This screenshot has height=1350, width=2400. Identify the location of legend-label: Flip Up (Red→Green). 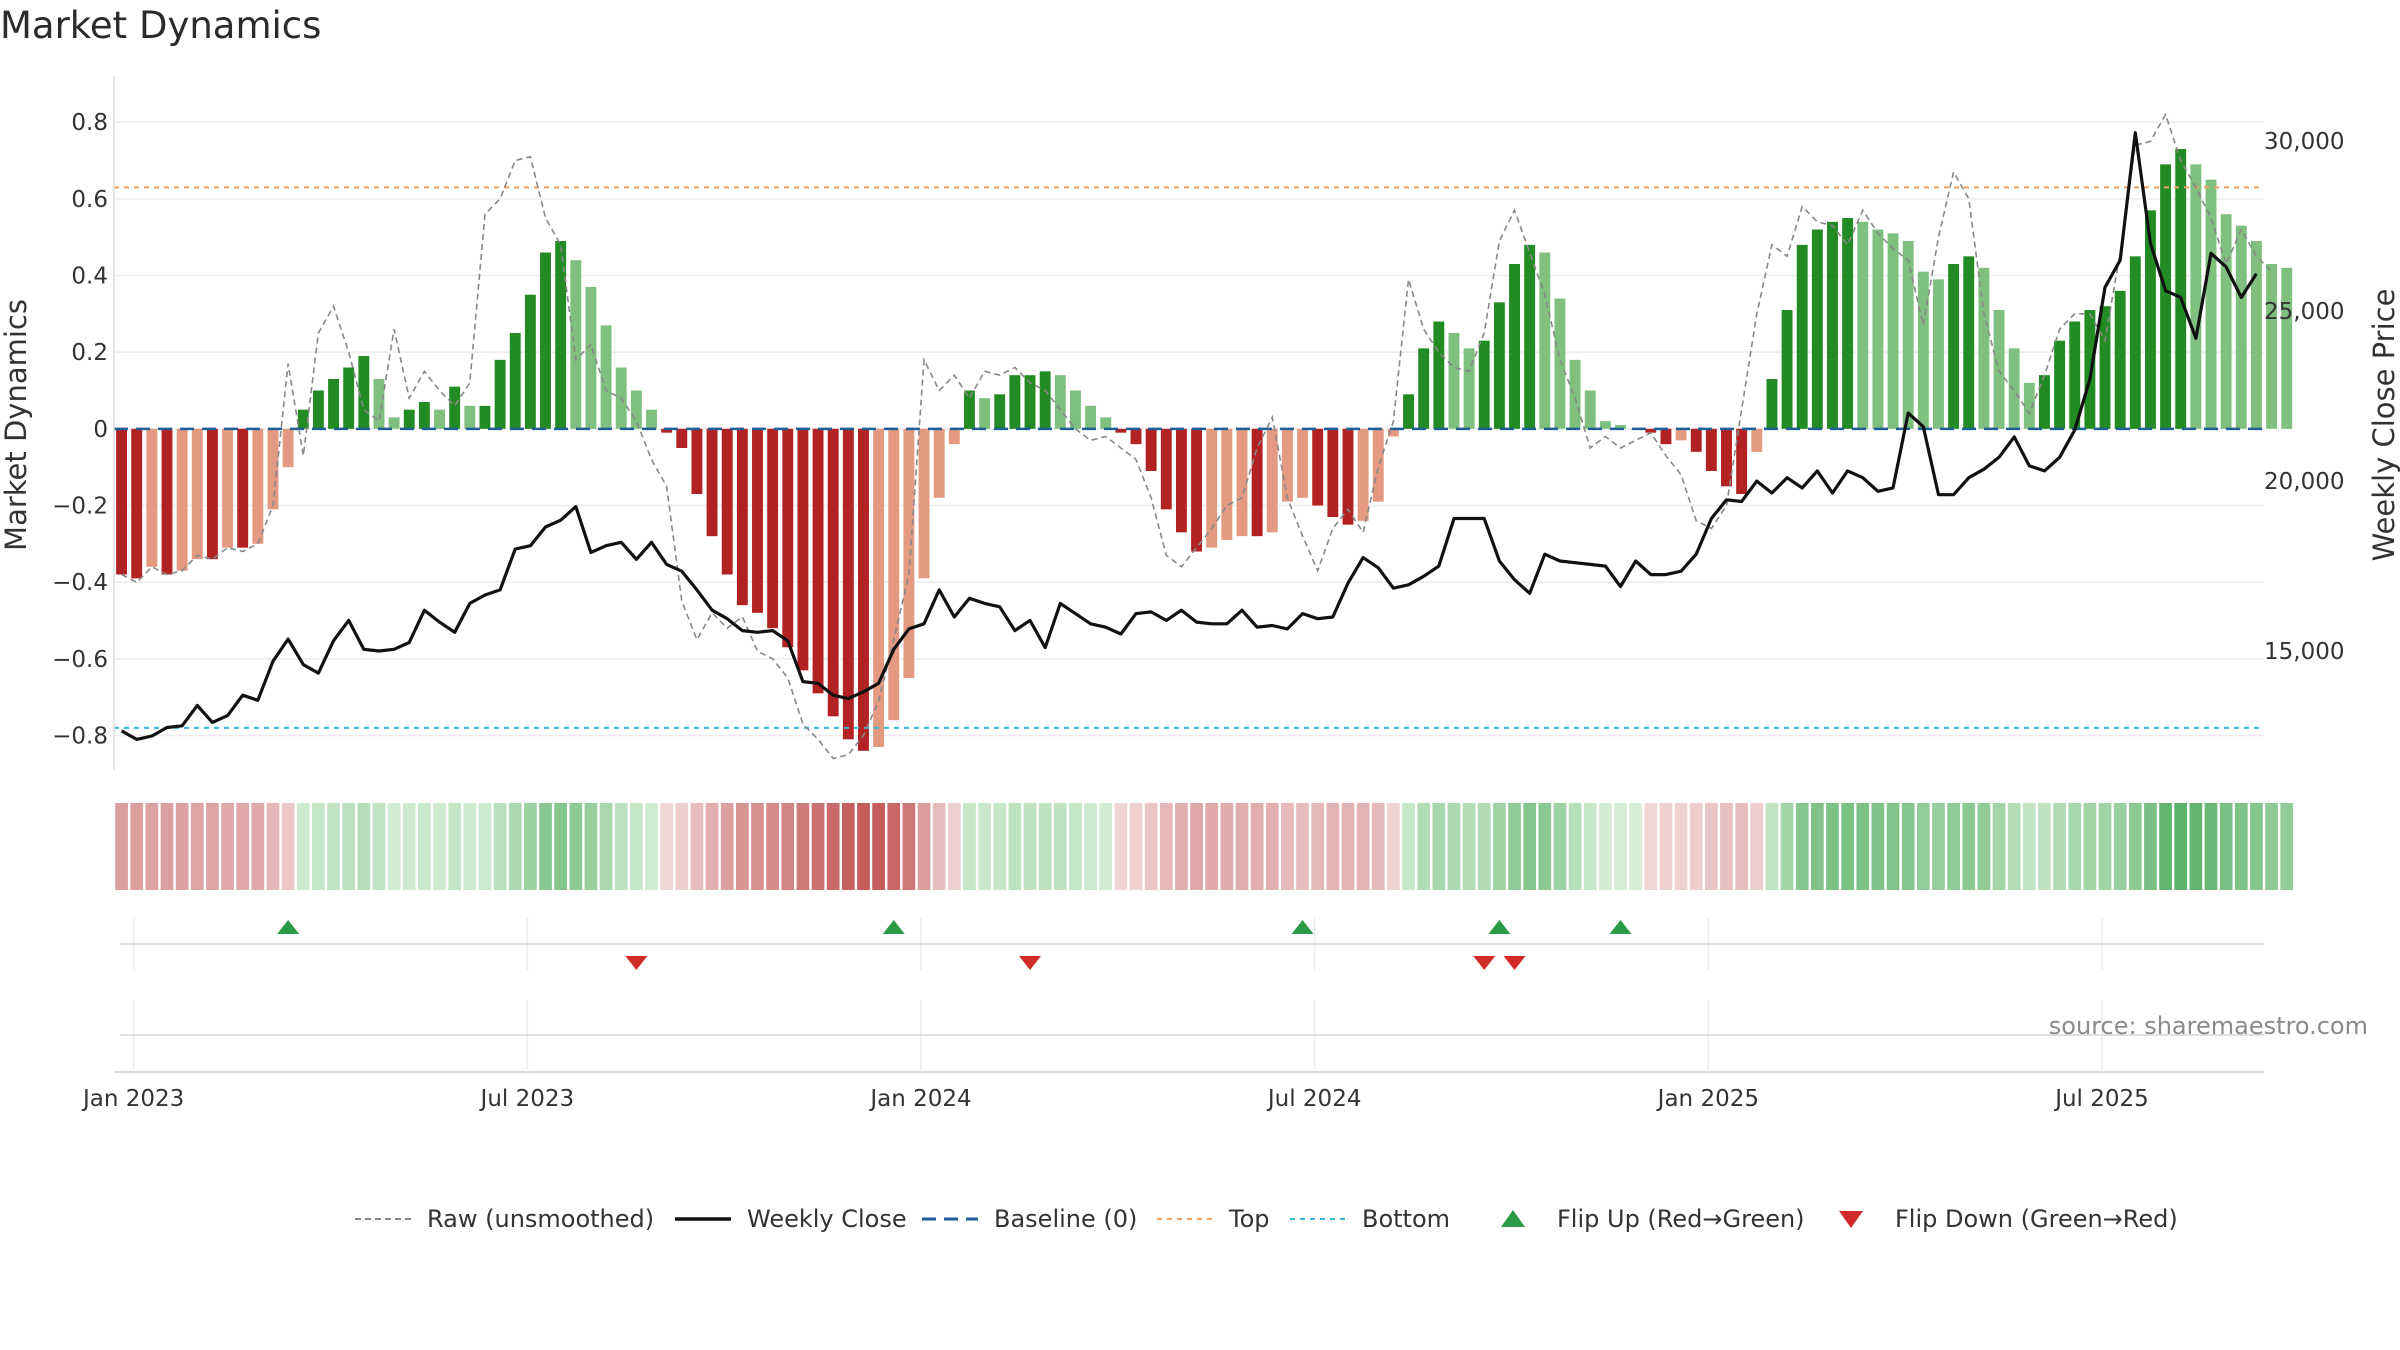
(1681, 1219).